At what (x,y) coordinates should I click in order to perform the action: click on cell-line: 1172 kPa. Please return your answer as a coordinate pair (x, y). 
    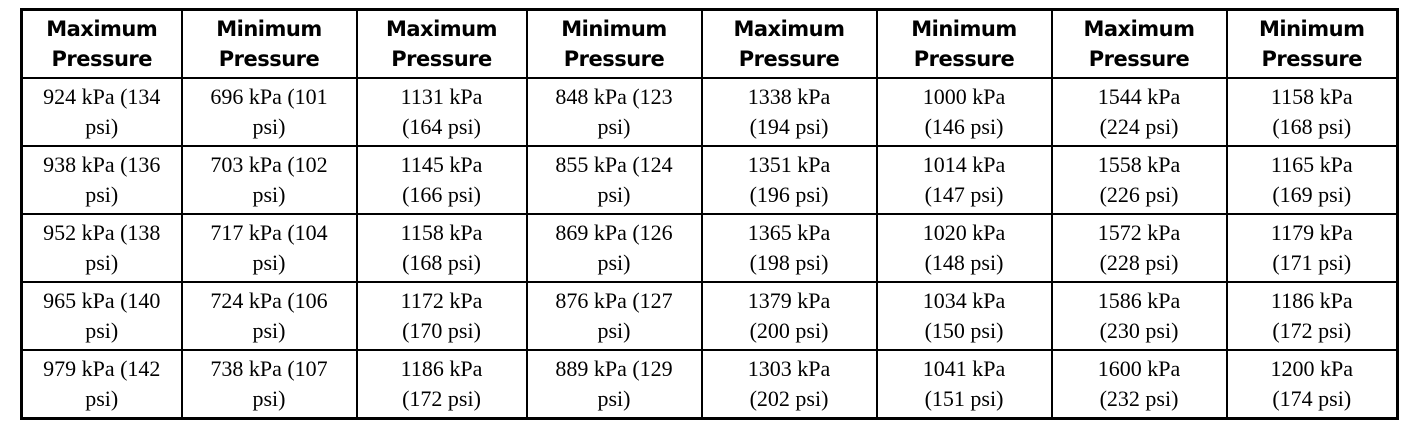
    Looking at the image, I should click on (441, 300).